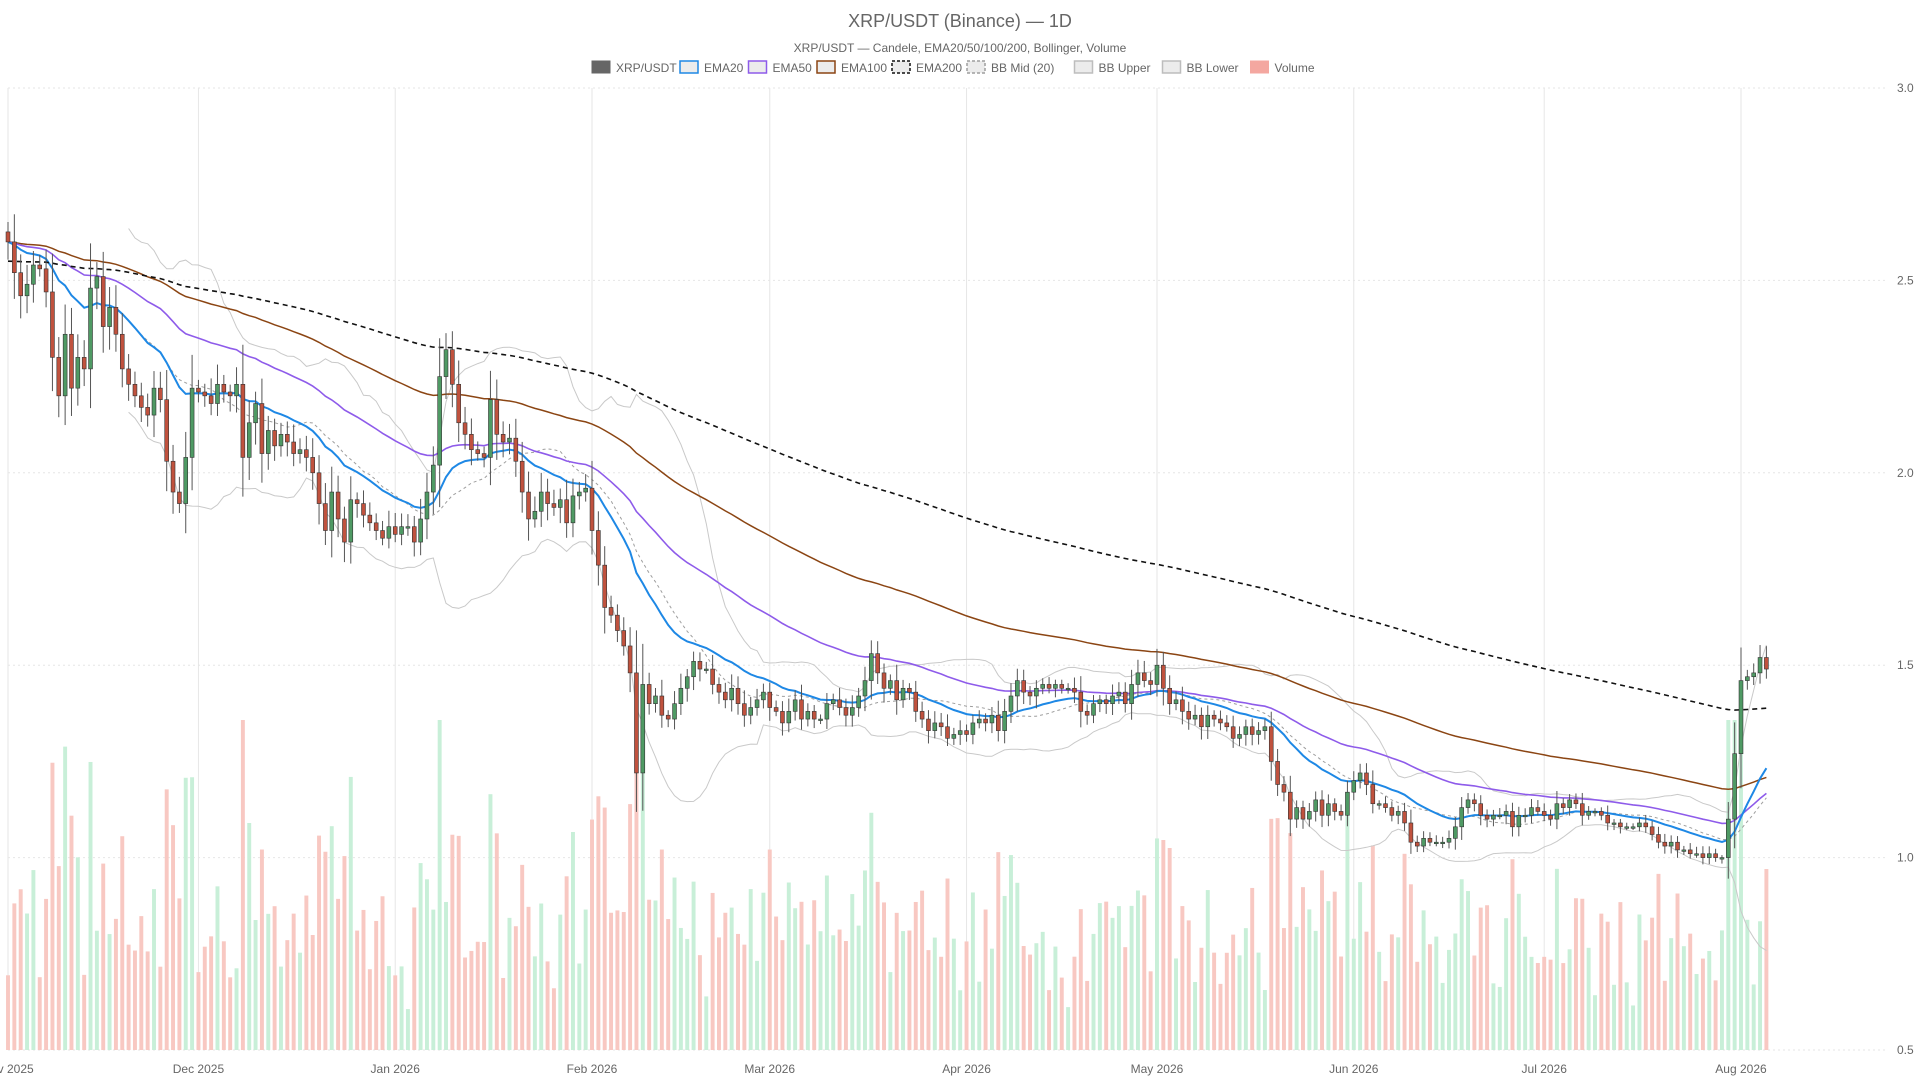  Describe the element at coordinates (199, 1069) in the screenshot. I see `x-tick-label: Dec 2025` at that location.